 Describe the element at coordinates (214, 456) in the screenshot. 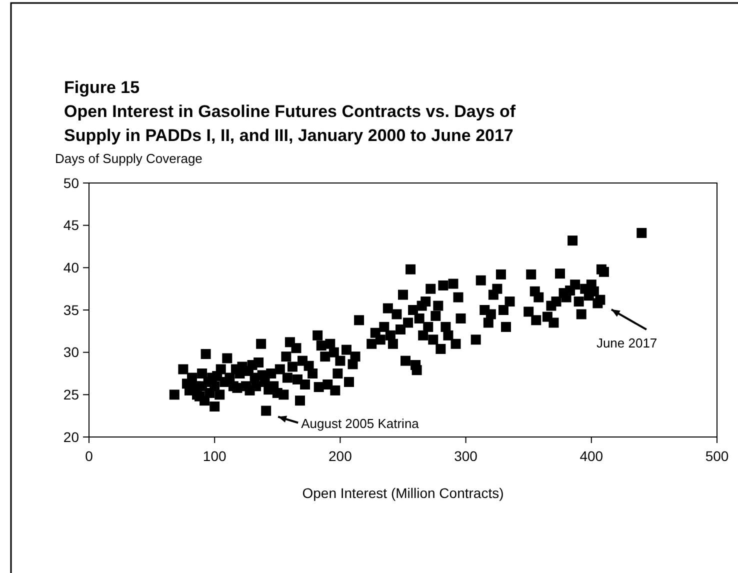

I see `x-tick-label: 100` at that location.